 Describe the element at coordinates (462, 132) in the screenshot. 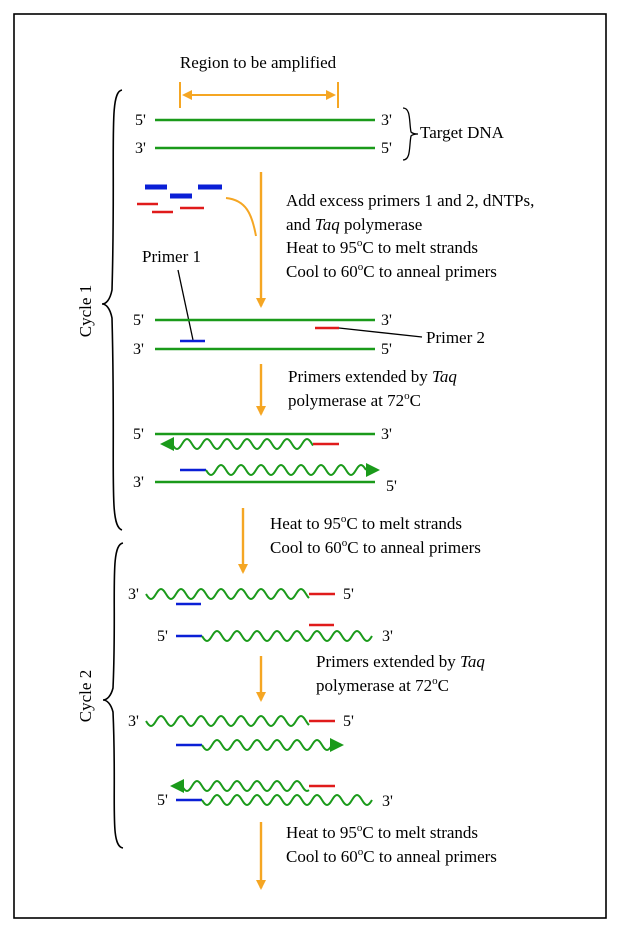

I see `target-dna-label: Target DNA` at that location.